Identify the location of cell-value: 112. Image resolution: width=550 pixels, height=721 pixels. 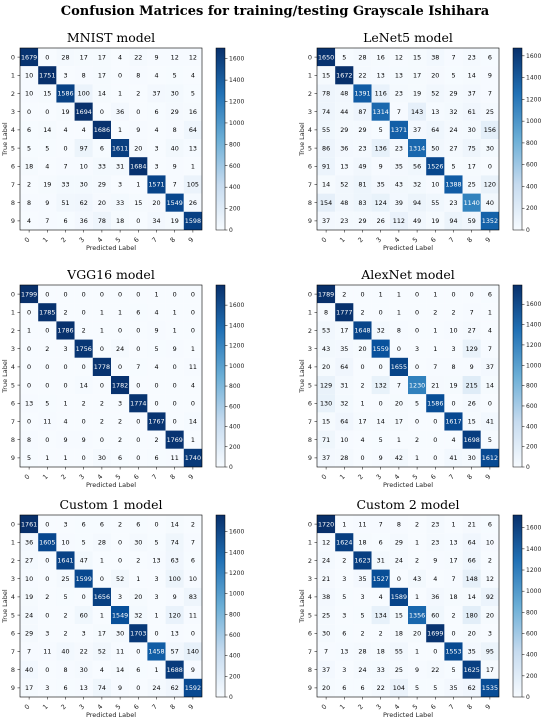
(399, 221).